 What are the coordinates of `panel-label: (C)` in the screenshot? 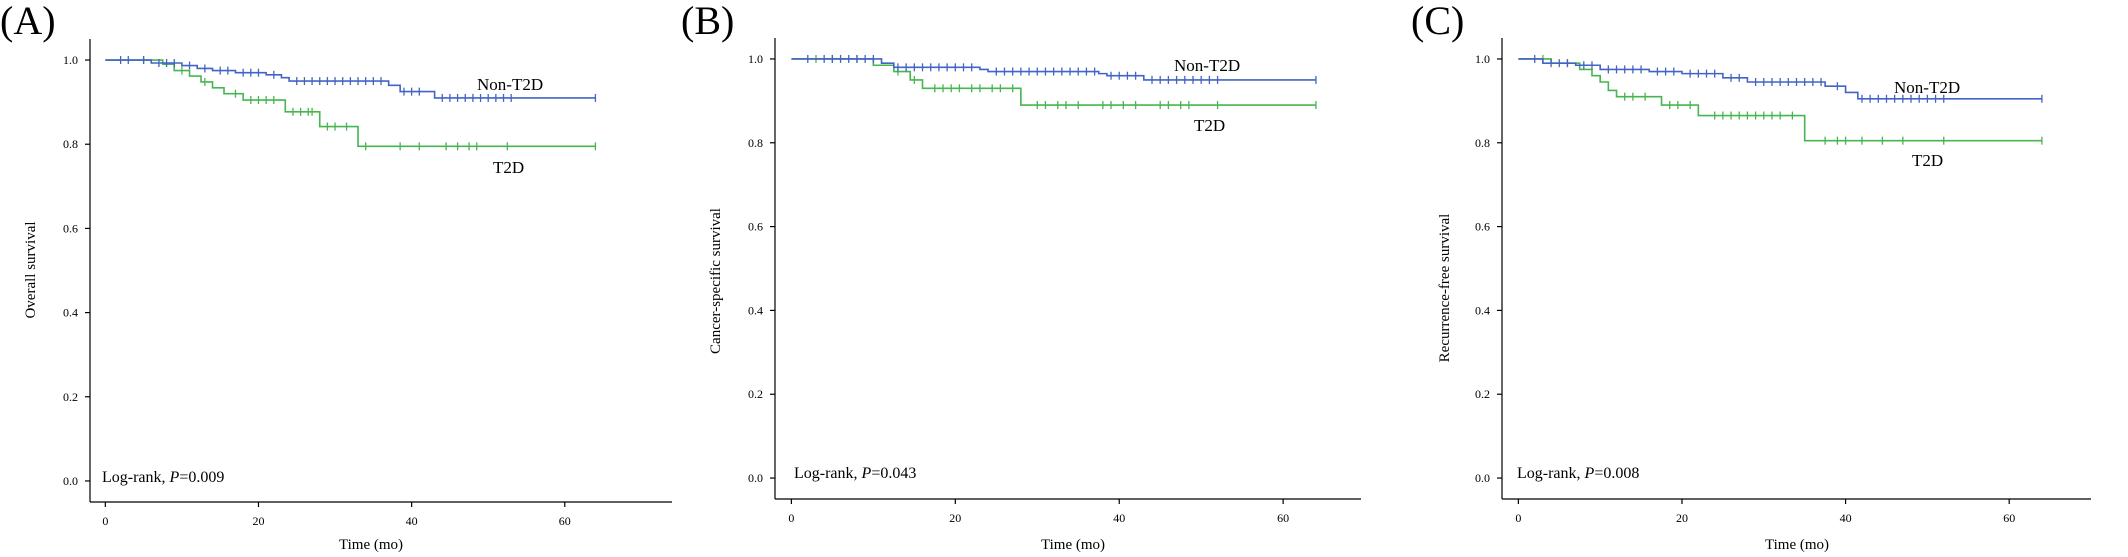 It's located at (1437, 21).